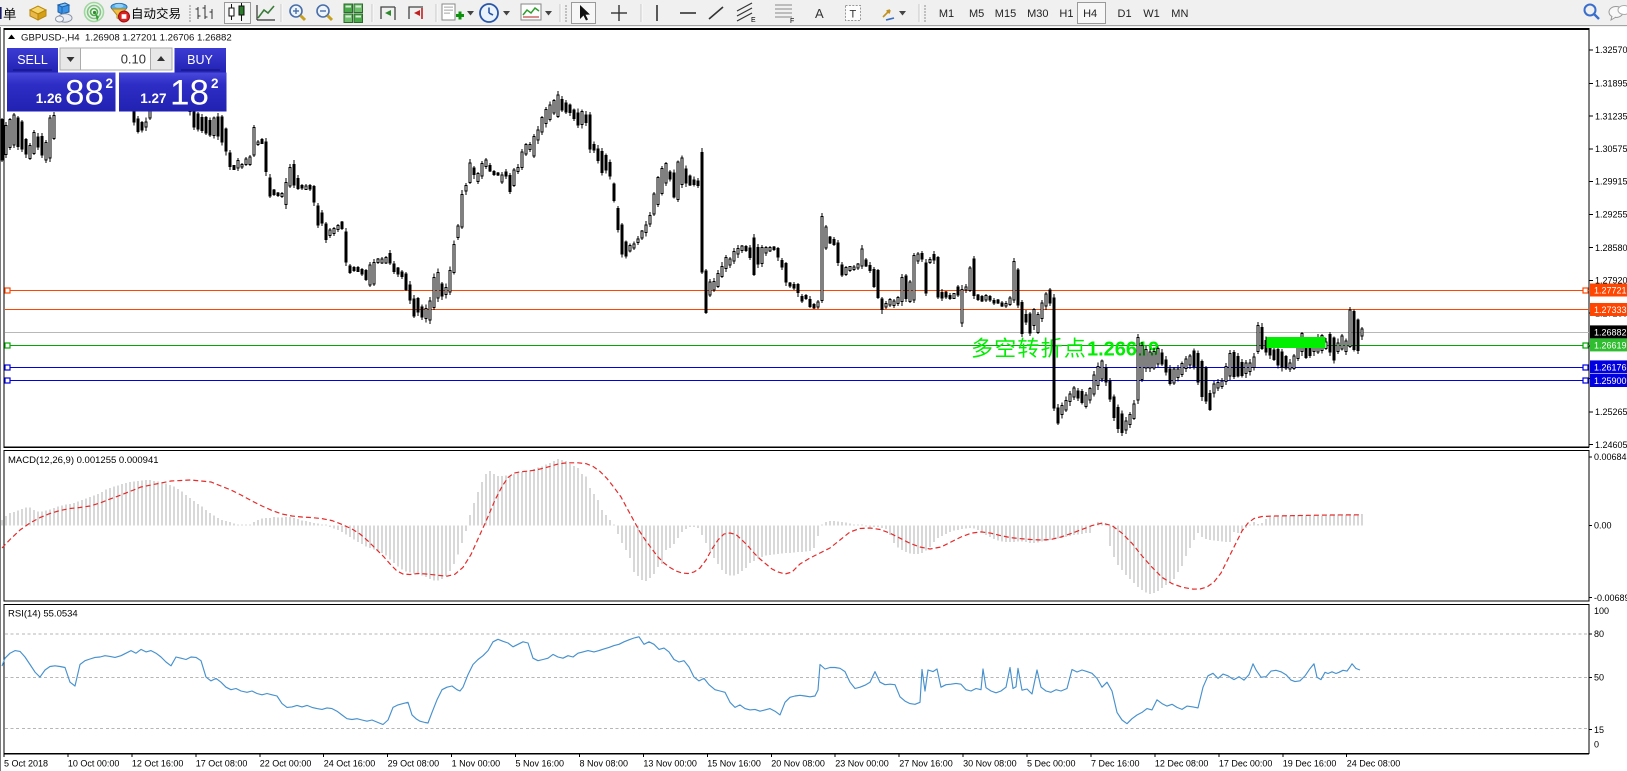  Describe the element at coordinates (1599, 634) in the screenshot. I see `svg-text: 80` at that location.